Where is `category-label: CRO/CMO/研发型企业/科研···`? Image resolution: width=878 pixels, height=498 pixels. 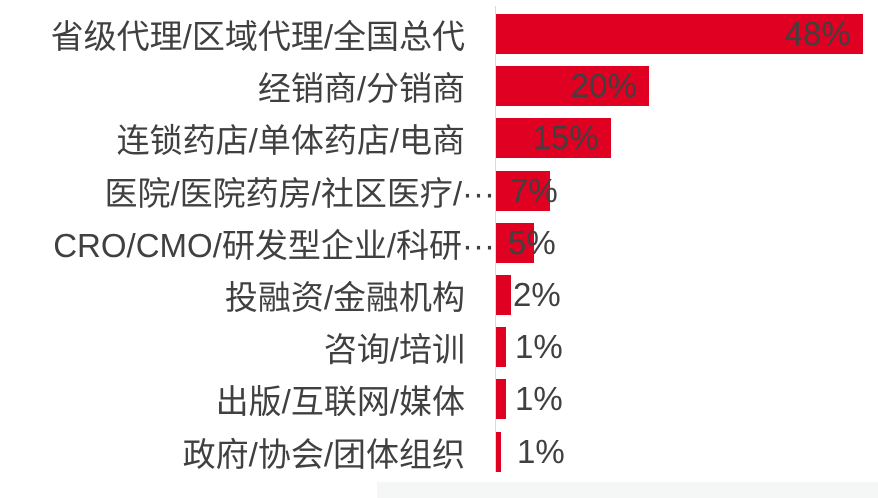 category-label: CRO/CMO/研发型企业/科研··· is located at coordinates (247, 243).